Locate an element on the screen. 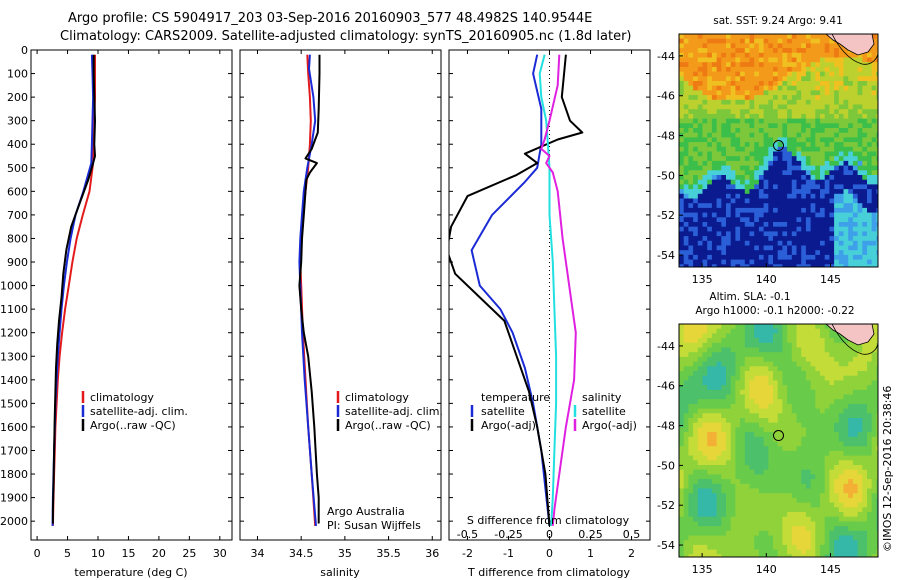 The image size is (900, 580). lat-tick-label: -44 is located at coordinates (666, 56).